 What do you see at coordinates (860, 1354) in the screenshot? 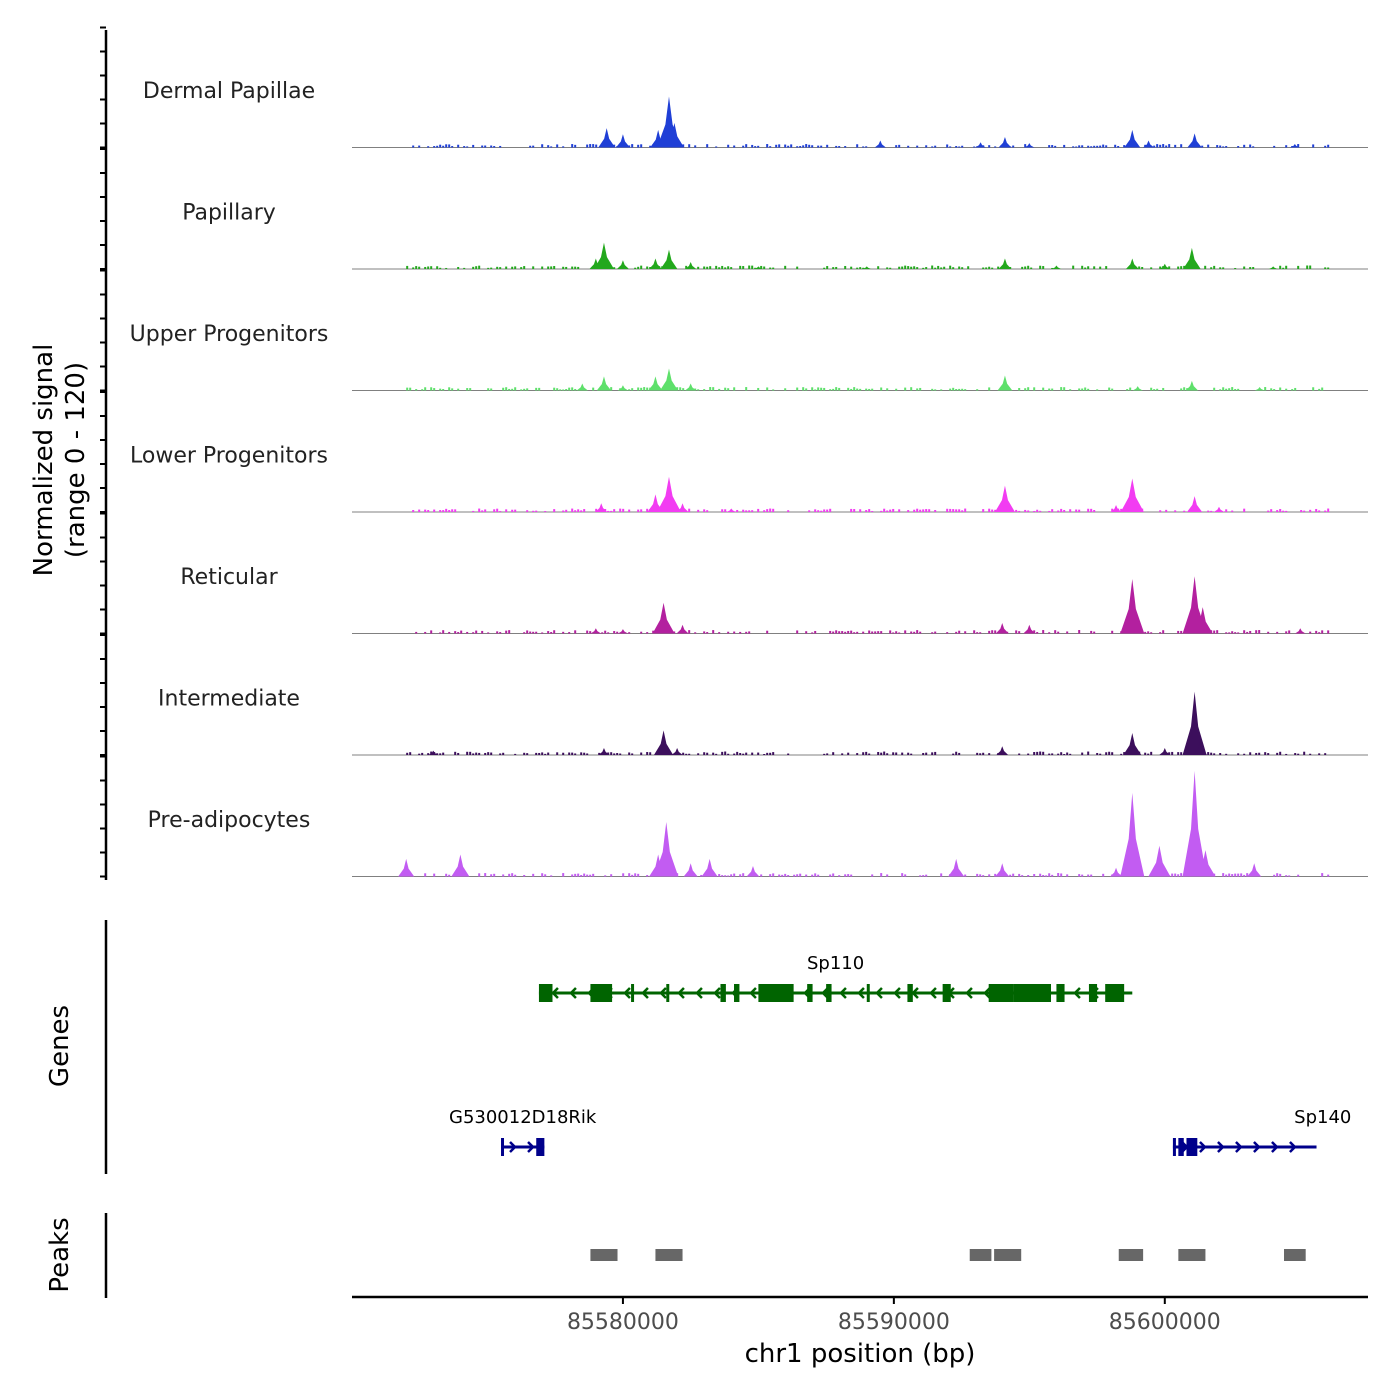
I see `x-axis-title: chr1 position (bp)` at bounding box center [860, 1354].